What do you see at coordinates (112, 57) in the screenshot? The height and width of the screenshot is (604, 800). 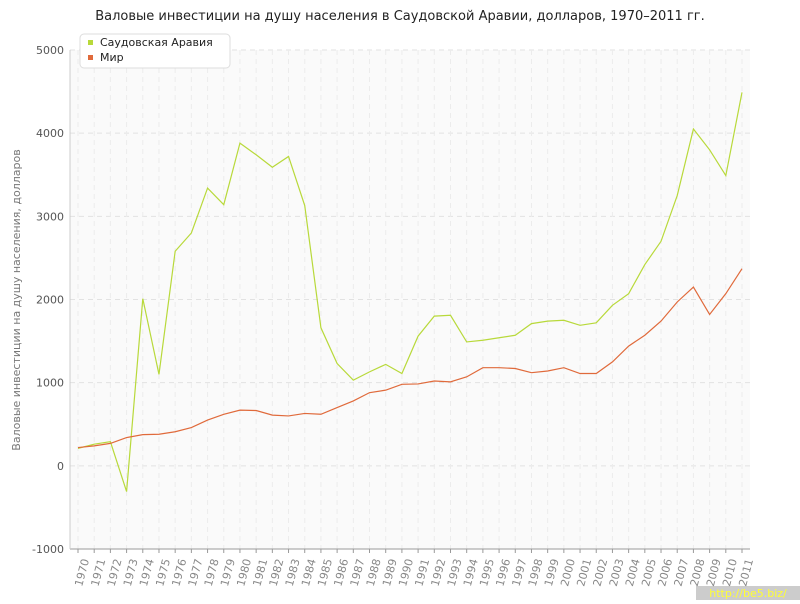 I see `legend-label: Мир` at bounding box center [112, 57].